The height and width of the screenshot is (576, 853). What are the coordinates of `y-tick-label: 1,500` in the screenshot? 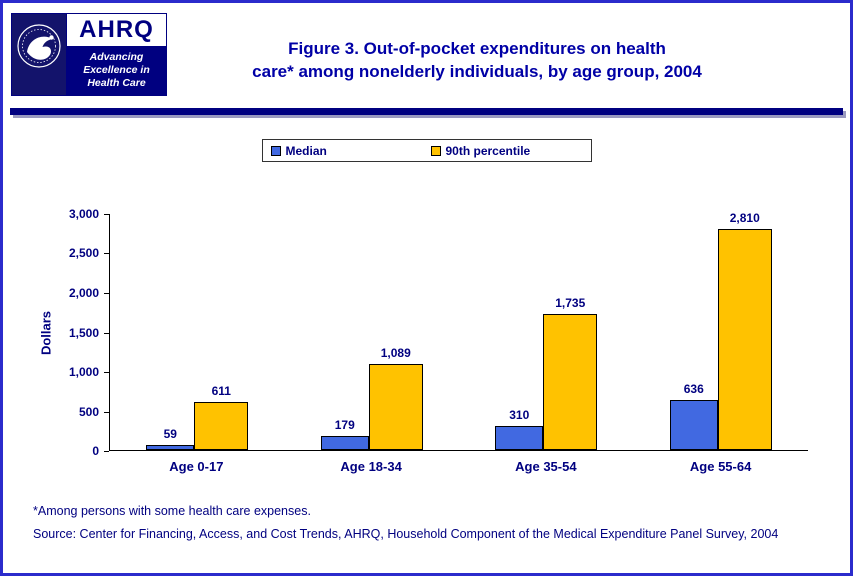 It's located at (83, 332).